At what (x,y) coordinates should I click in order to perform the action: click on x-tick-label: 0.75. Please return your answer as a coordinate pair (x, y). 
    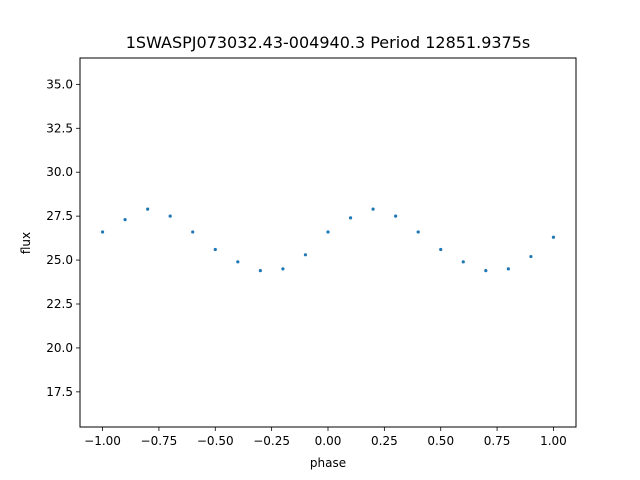
    Looking at the image, I should click on (497, 441).